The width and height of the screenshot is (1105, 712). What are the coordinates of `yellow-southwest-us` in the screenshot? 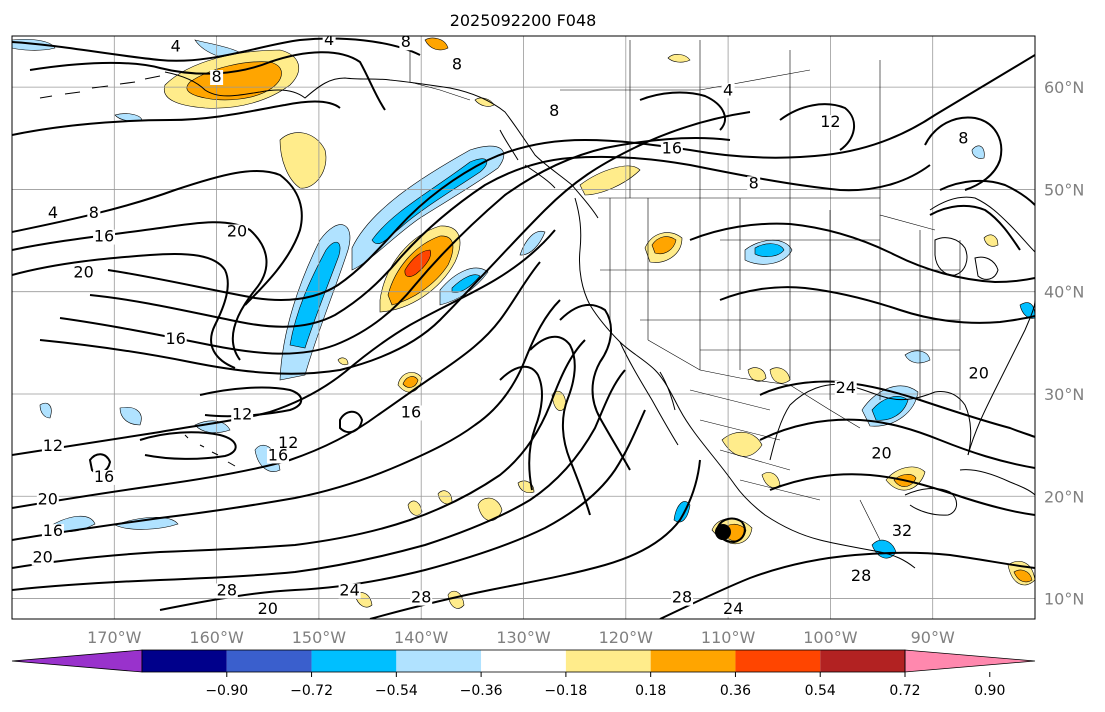 It's located at (757, 374).